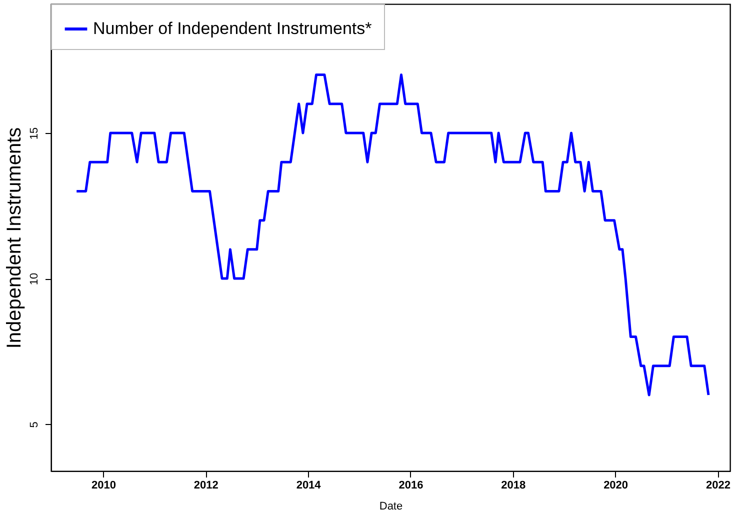 The height and width of the screenshot is (515, 734). I want to click on x-tick-label: 2010, so click(103, 486).